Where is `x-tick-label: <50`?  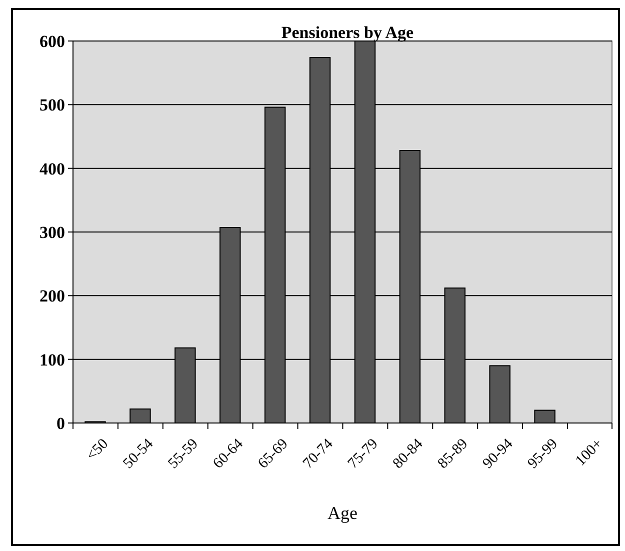 x-tick-label: <50 is located at coordinates (98, 450).